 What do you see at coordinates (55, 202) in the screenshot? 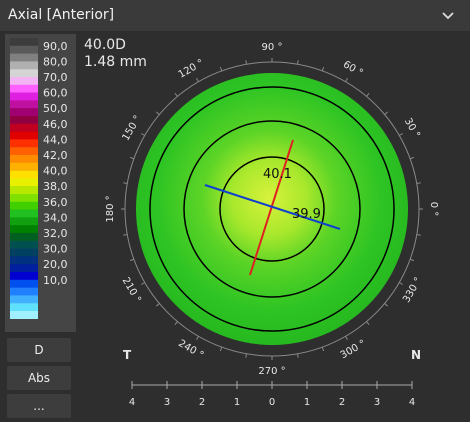
I see `legend-label: 36,0` at bounding box center [55, 202].